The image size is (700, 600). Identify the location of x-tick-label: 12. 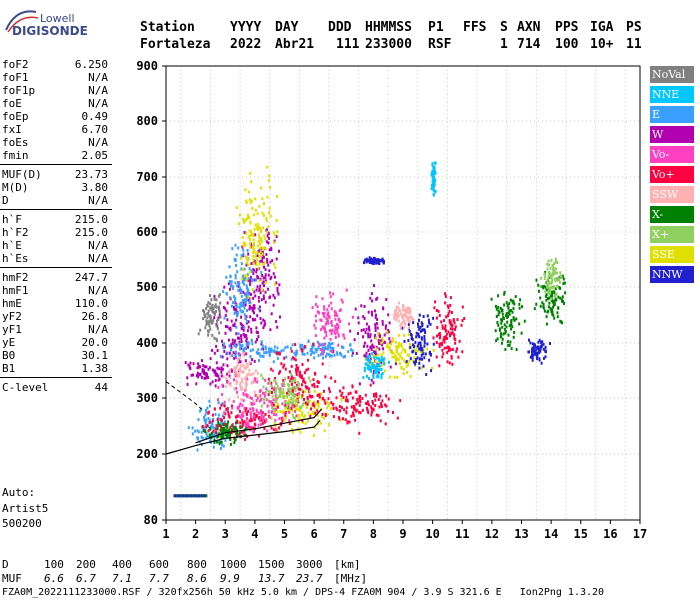
(492, 534).